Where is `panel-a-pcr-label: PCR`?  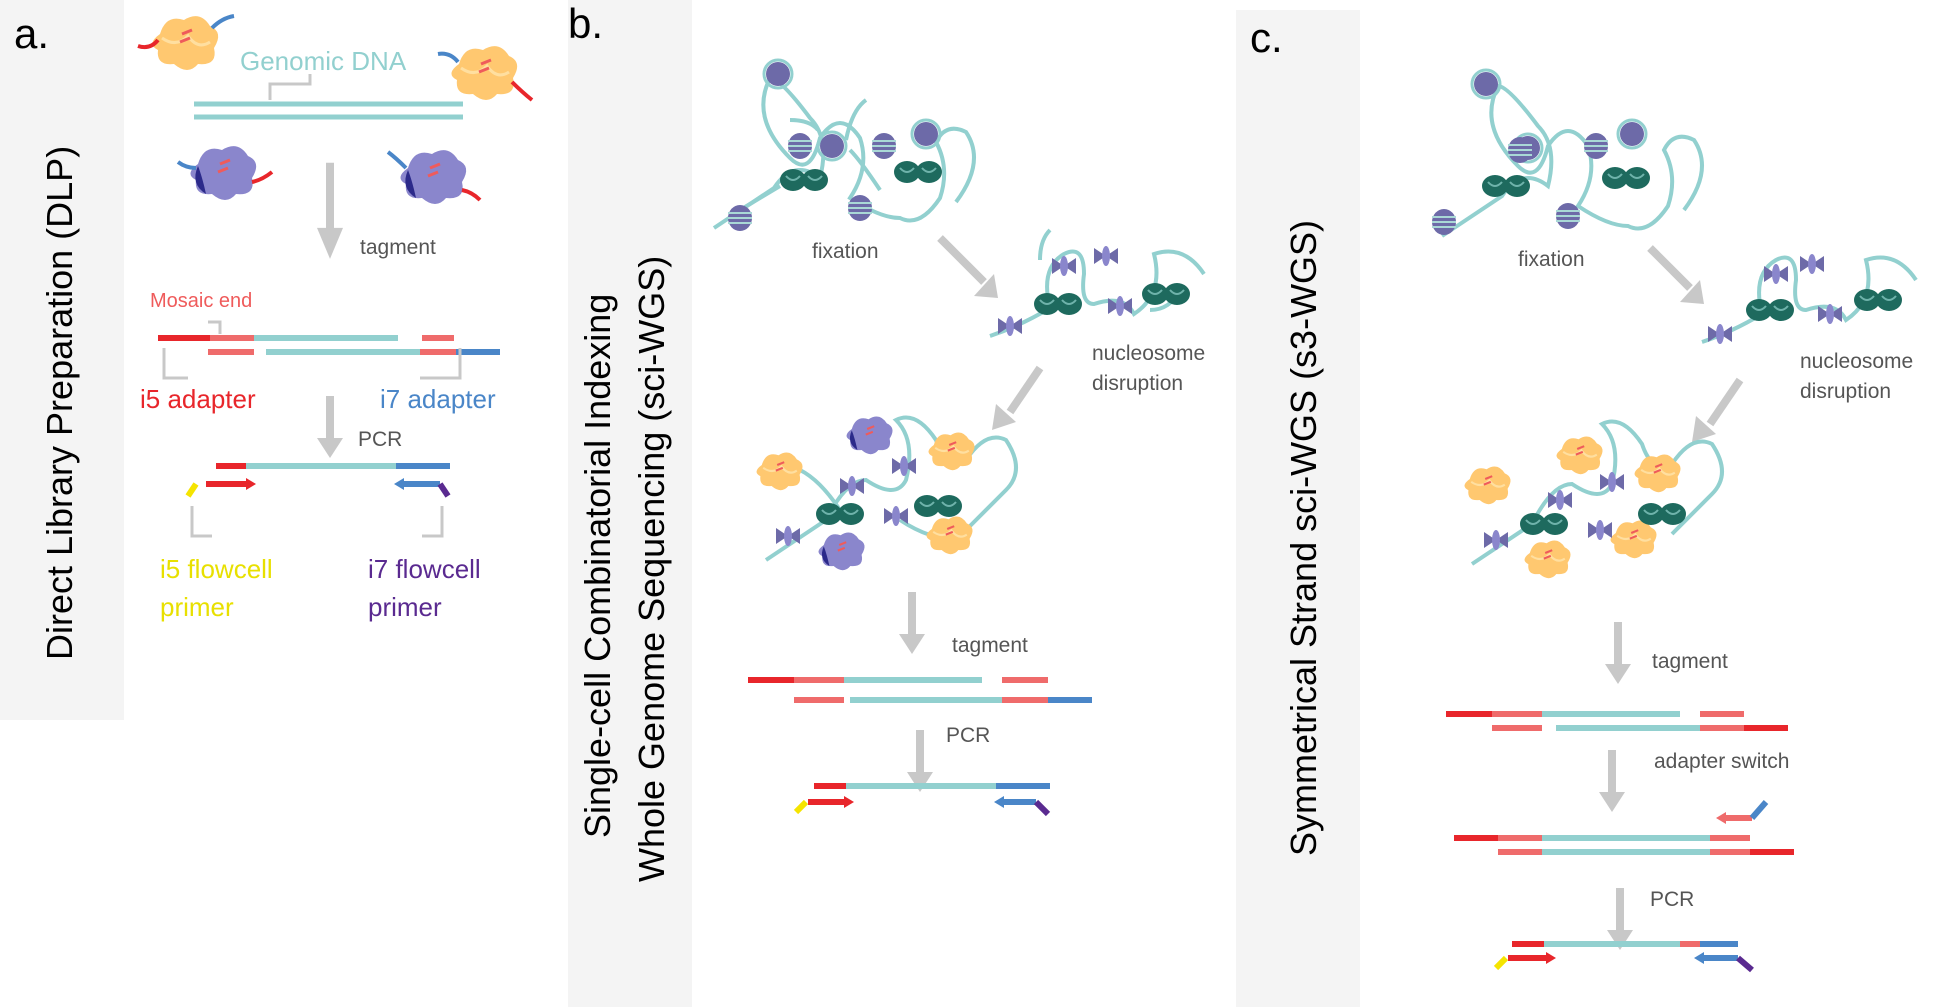 panel-a-pcr-label: PCR is located at coordinates (380, 439).